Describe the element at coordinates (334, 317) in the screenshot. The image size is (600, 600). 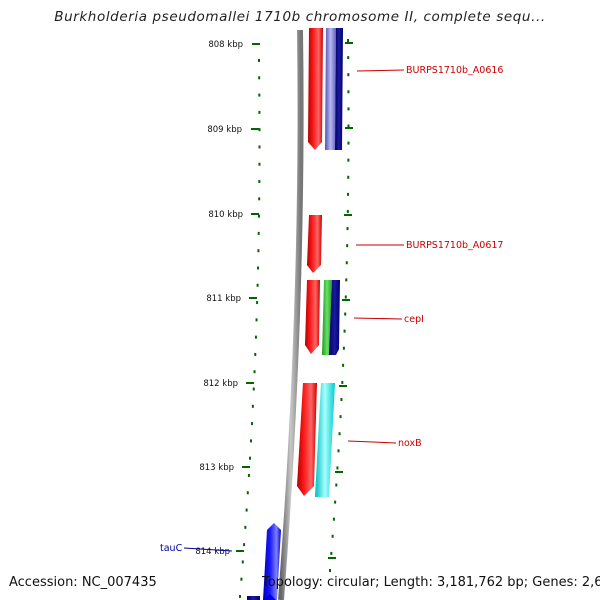
I see `gene-cepi-navy-cds` at that location.